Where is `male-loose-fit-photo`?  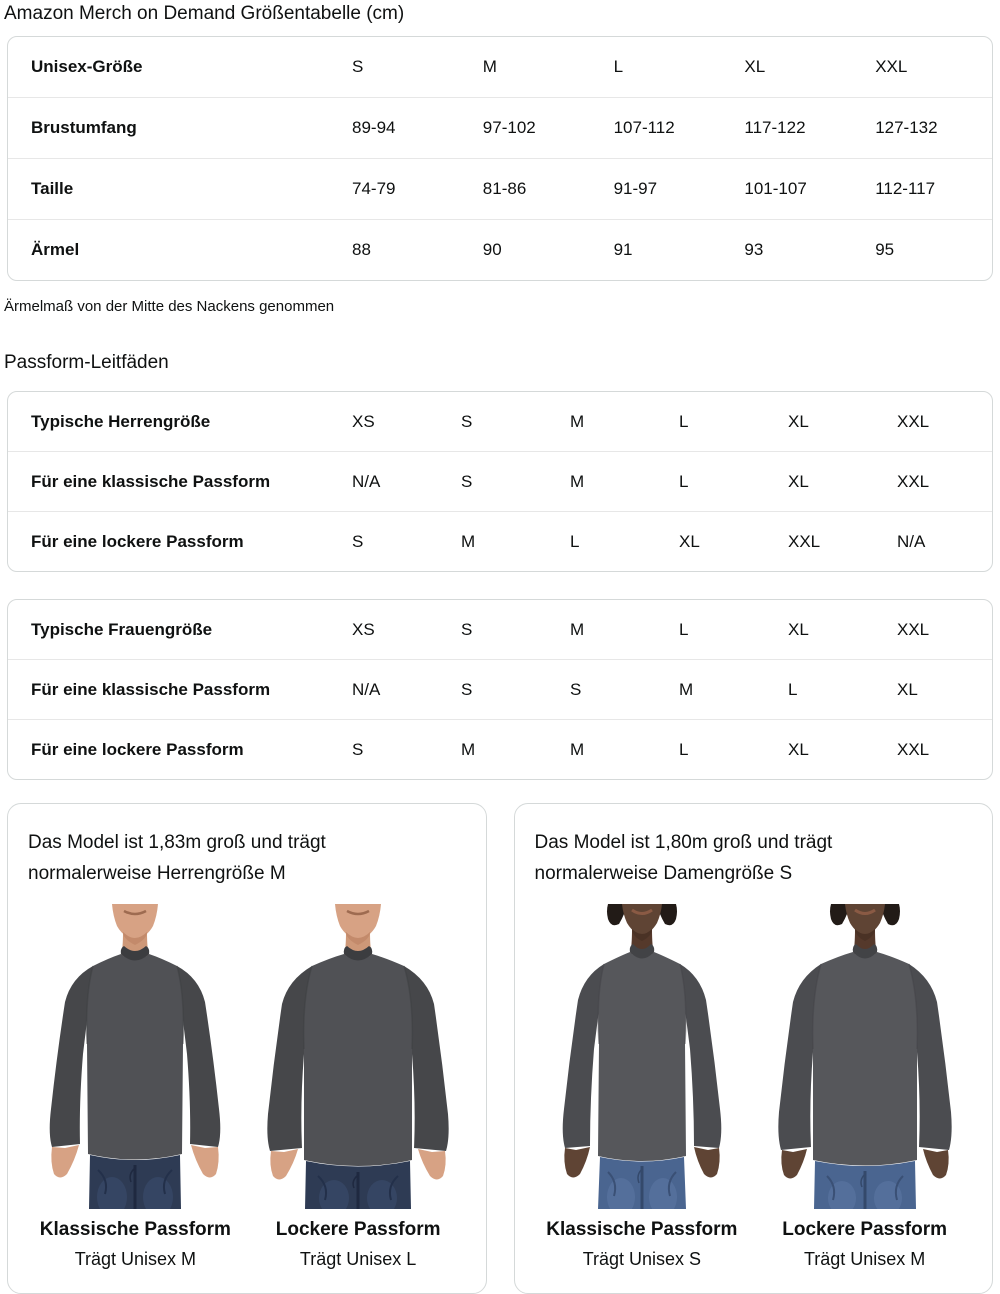 male-loose-fit-photo is located at coordinates (358, 1056).